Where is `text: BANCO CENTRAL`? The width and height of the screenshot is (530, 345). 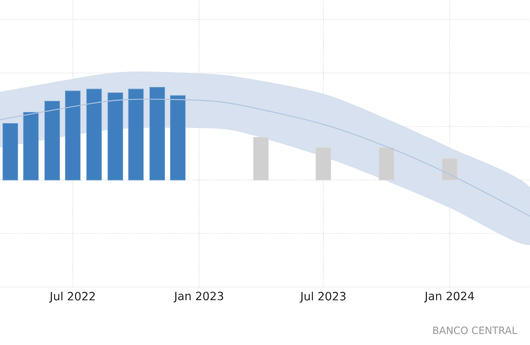
text: BANCO CENTRAL is located at coordinates (475, 330).